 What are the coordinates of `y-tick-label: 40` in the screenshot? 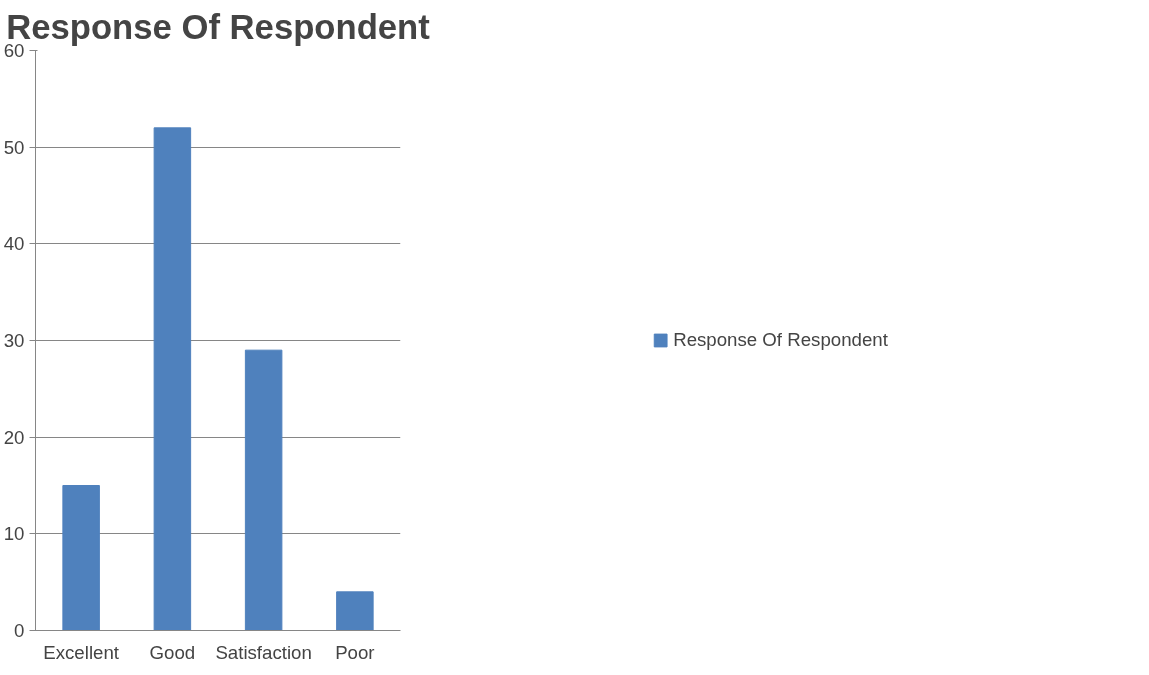 It's located at (14, 244).